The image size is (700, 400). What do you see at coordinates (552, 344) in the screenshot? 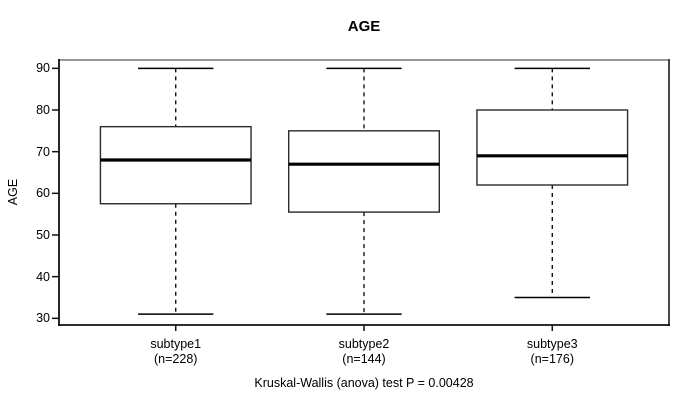
I see `group-name: subtype3` at bounding box center [552, 344].